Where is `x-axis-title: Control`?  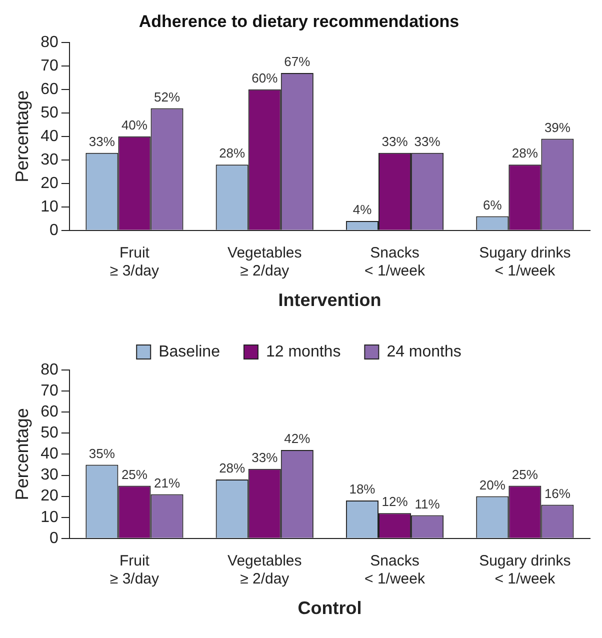 x-axis-title: Control is located at coordinates (330, 608).